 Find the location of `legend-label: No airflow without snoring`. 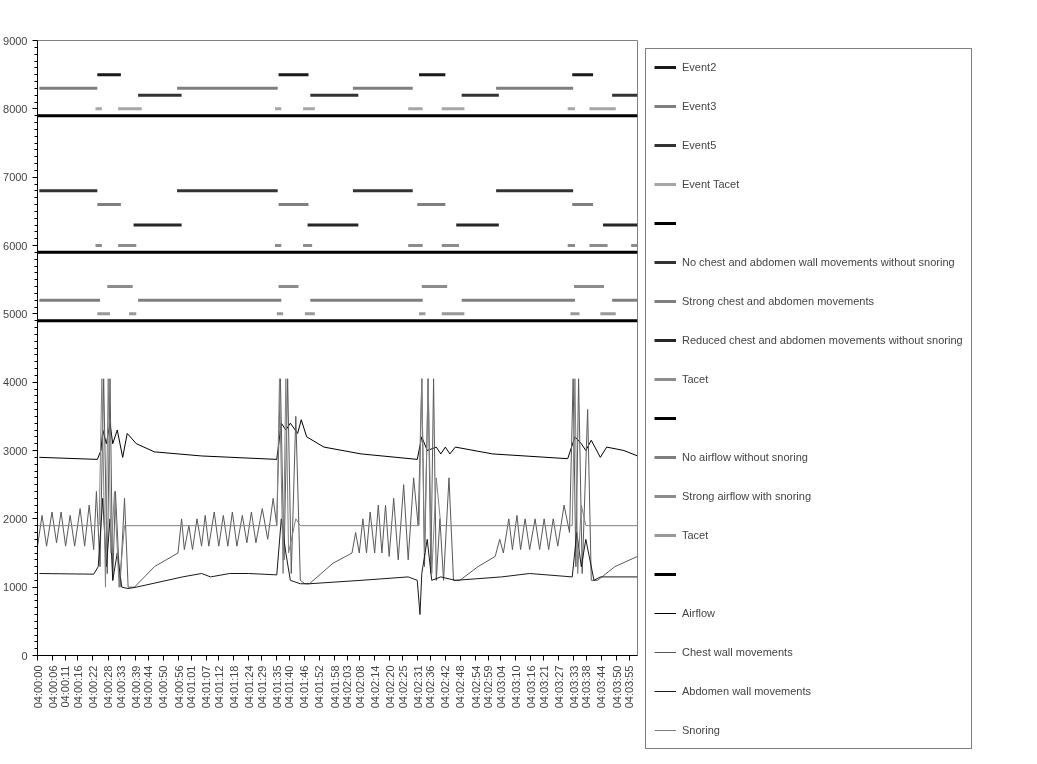

legend-label: No airflow without snoring is located at coordinates (745, 457).